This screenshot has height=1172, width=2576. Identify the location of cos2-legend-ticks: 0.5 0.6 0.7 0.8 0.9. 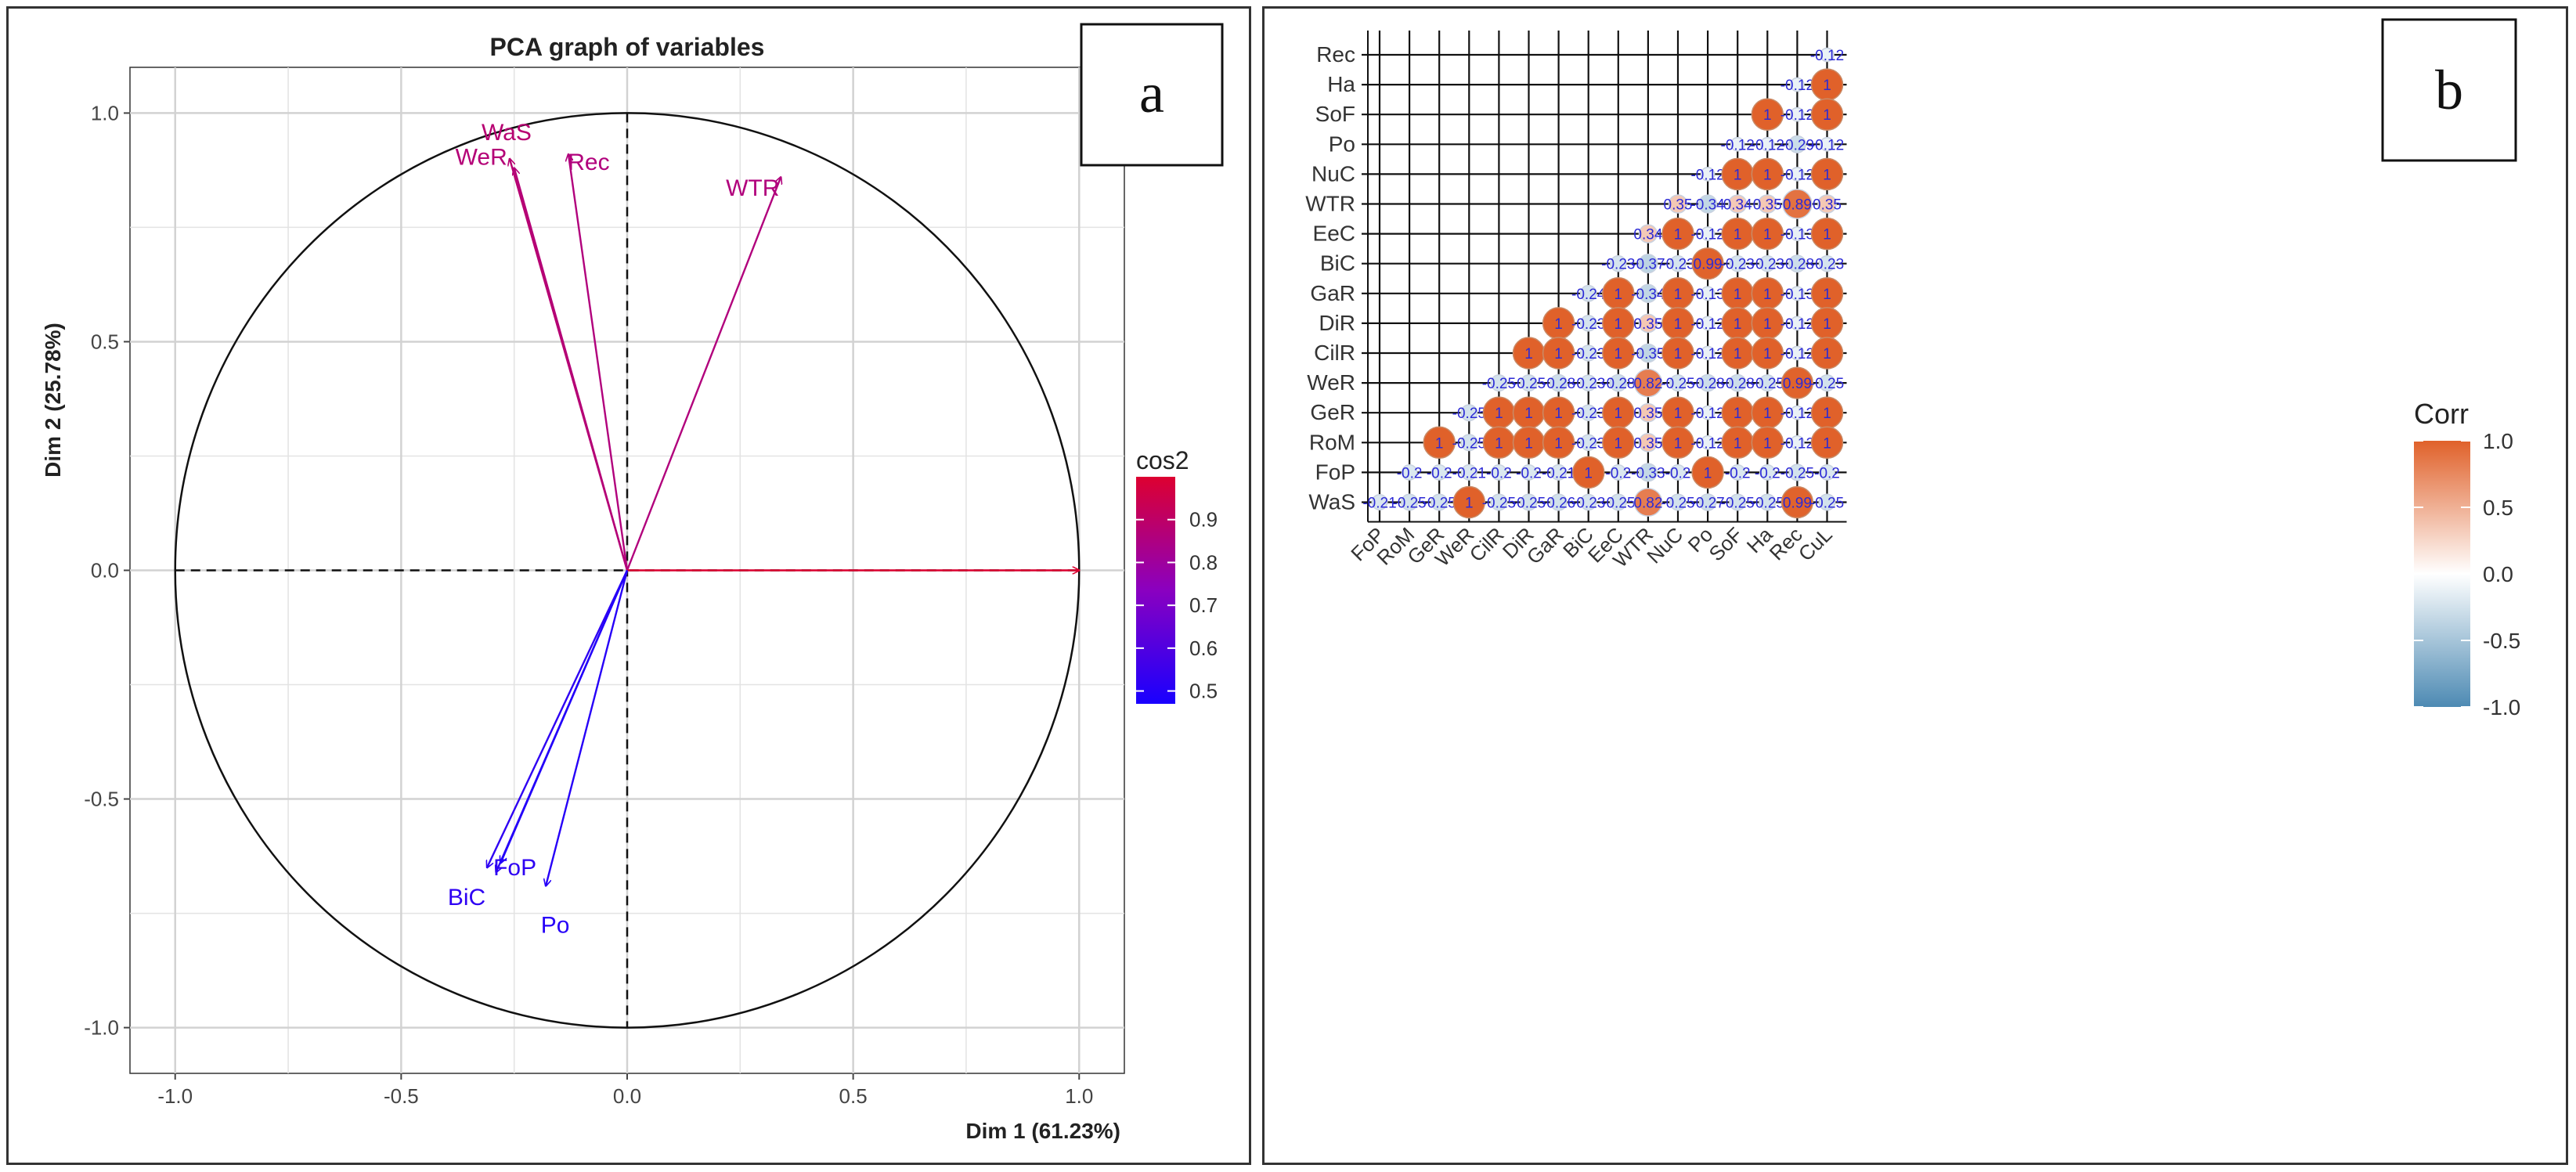
(1177, 605).